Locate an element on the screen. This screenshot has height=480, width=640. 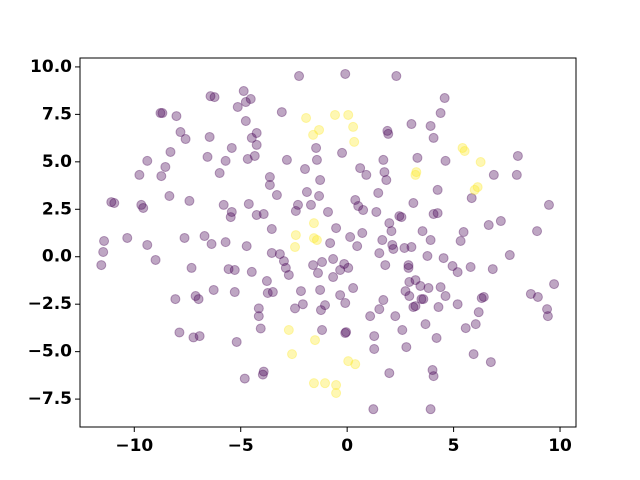
y-tick-label: 5.0 is located at coordinates (57, 162).